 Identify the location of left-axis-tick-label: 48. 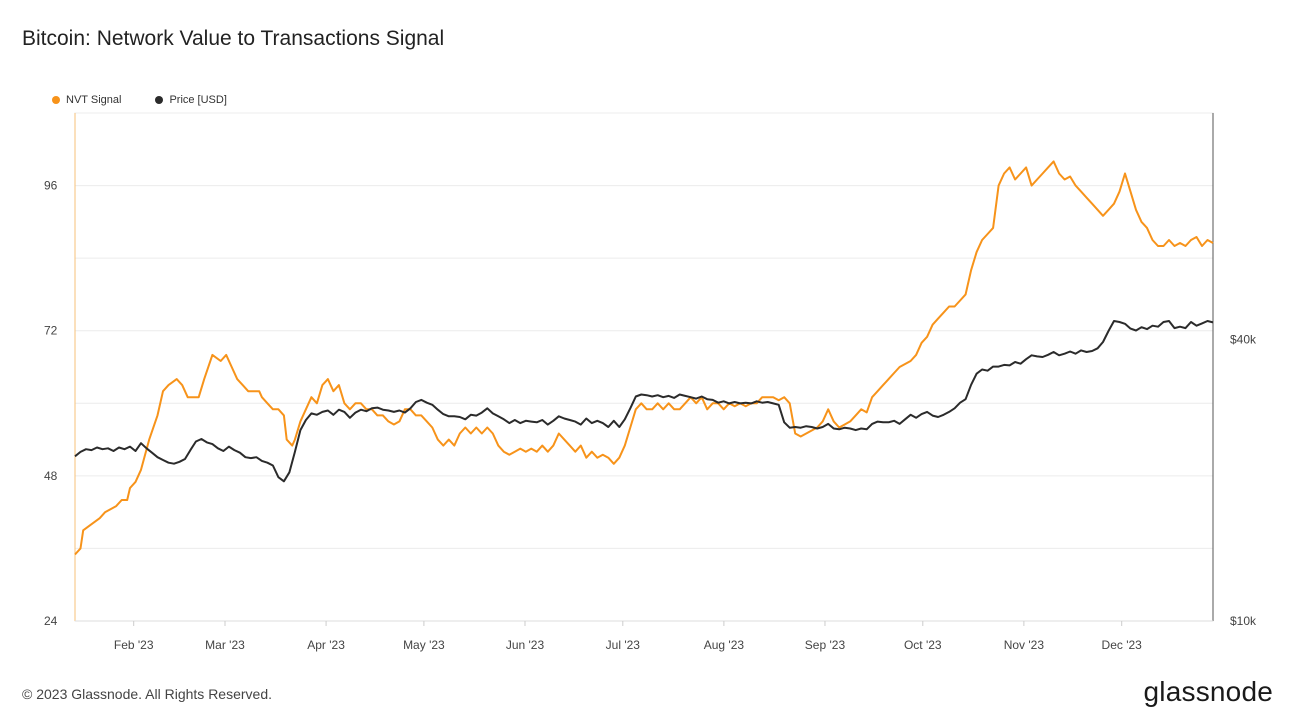
(51, 476).